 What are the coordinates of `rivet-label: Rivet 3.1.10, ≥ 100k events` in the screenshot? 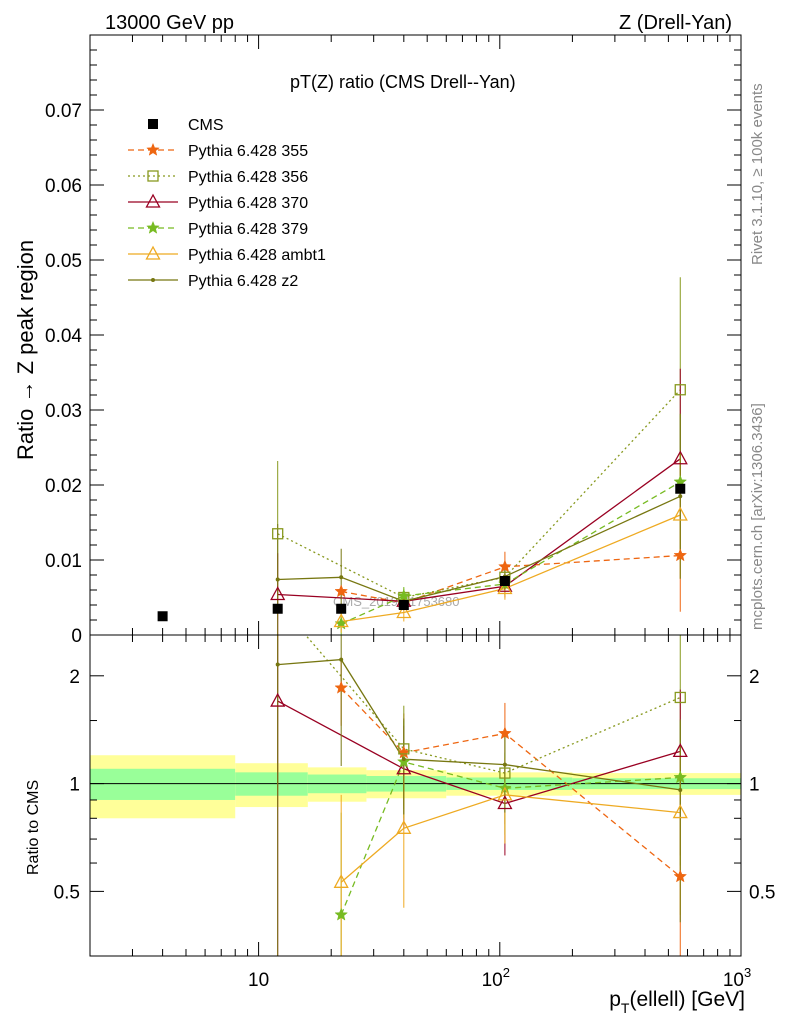 It's located at (757, 174).